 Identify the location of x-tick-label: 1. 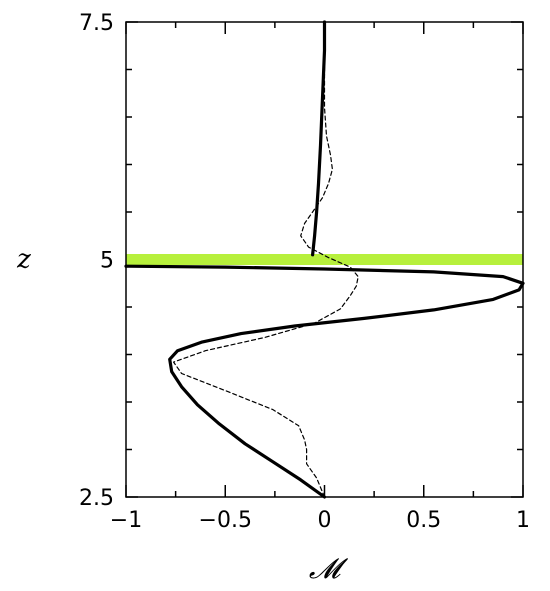
(523, 520).